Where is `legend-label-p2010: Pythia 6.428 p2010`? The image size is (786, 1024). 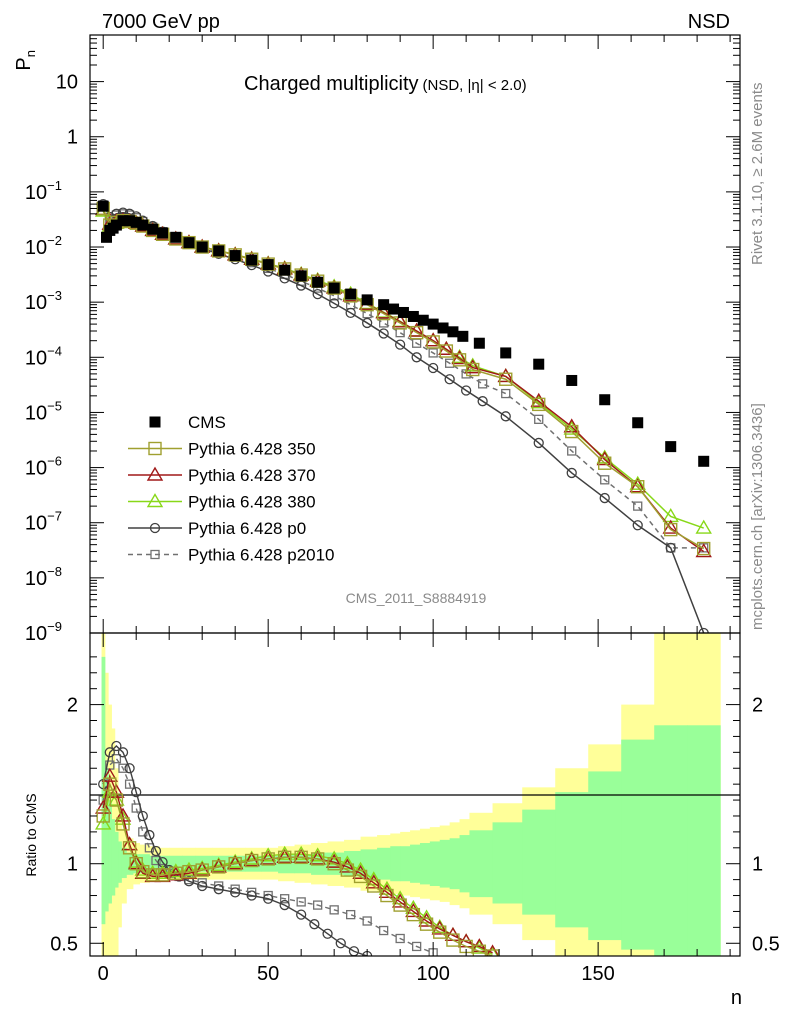 legend-label-p2010: Pythia 6.428 p2010 is located at coordinates (261, 555).